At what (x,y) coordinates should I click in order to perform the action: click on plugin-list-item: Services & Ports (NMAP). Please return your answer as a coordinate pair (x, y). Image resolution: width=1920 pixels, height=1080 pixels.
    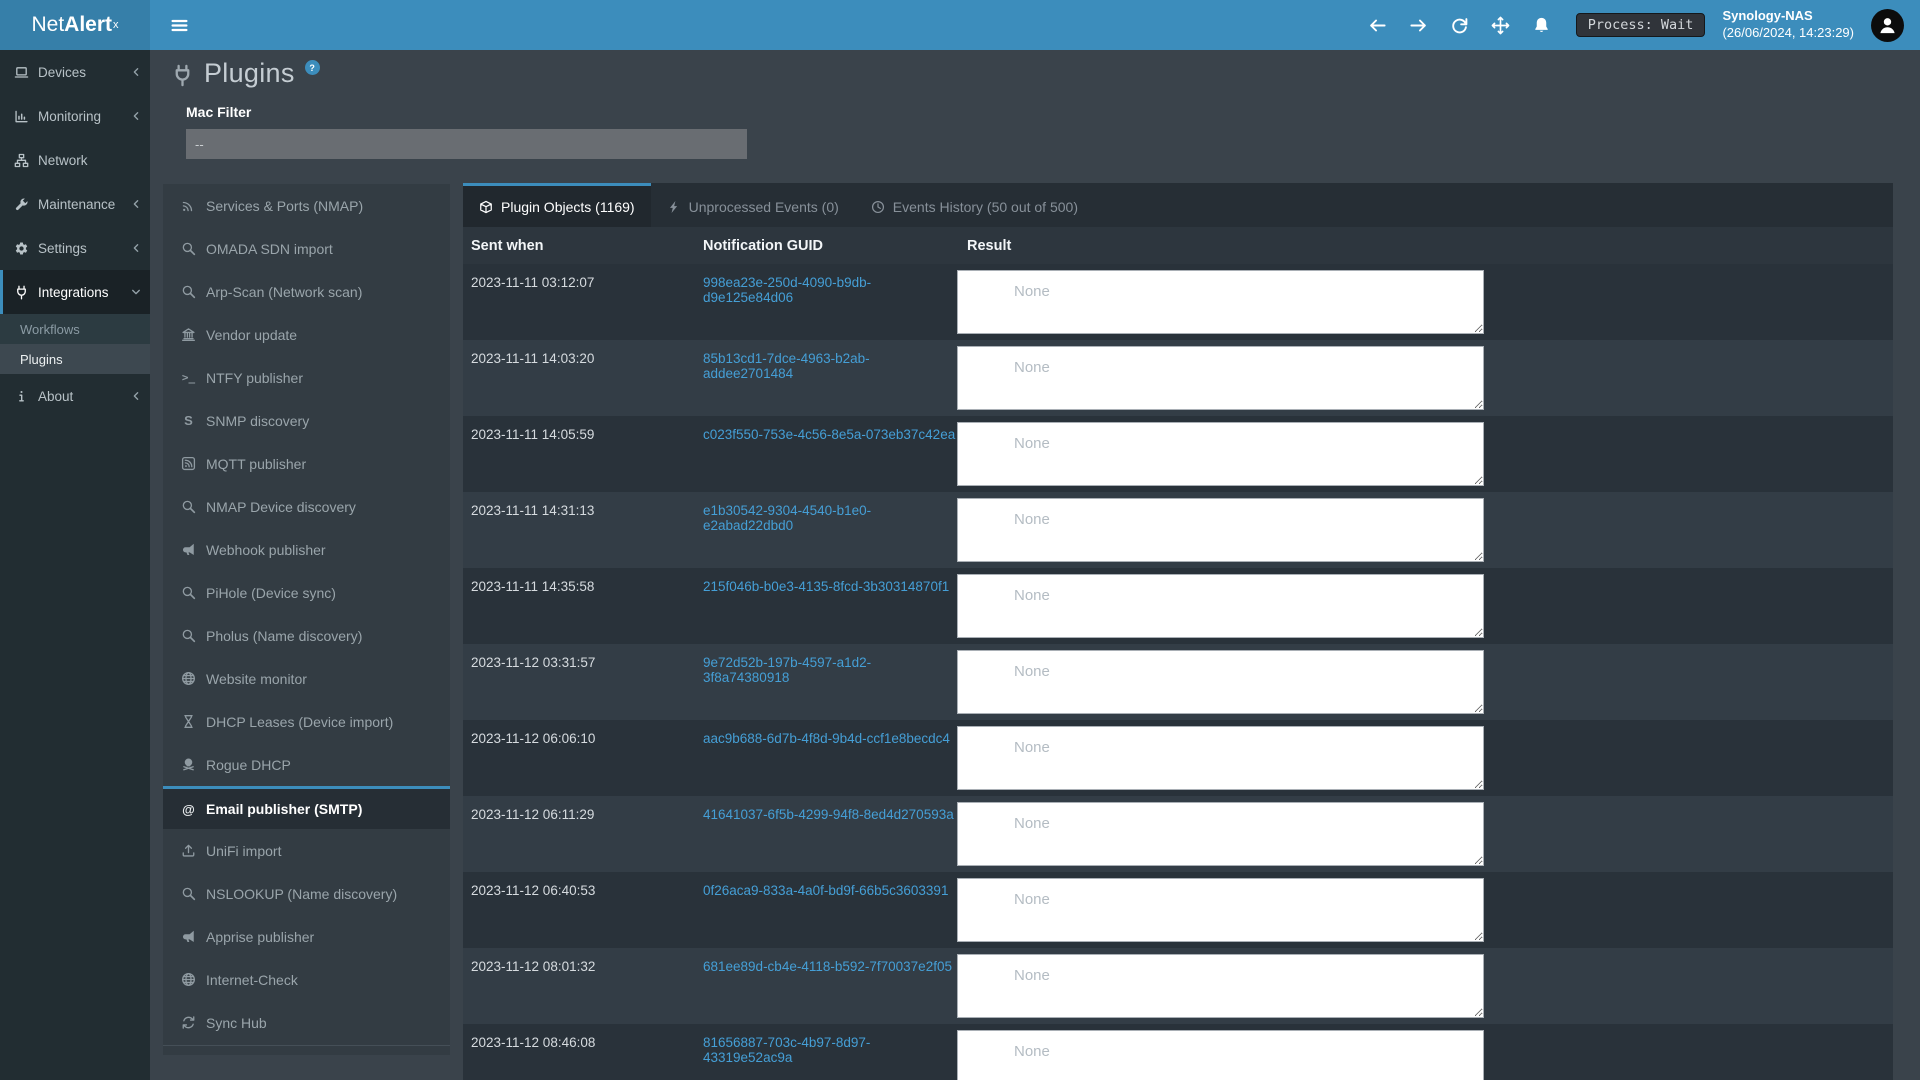
    Looking at the image, I should click on (306, 205).